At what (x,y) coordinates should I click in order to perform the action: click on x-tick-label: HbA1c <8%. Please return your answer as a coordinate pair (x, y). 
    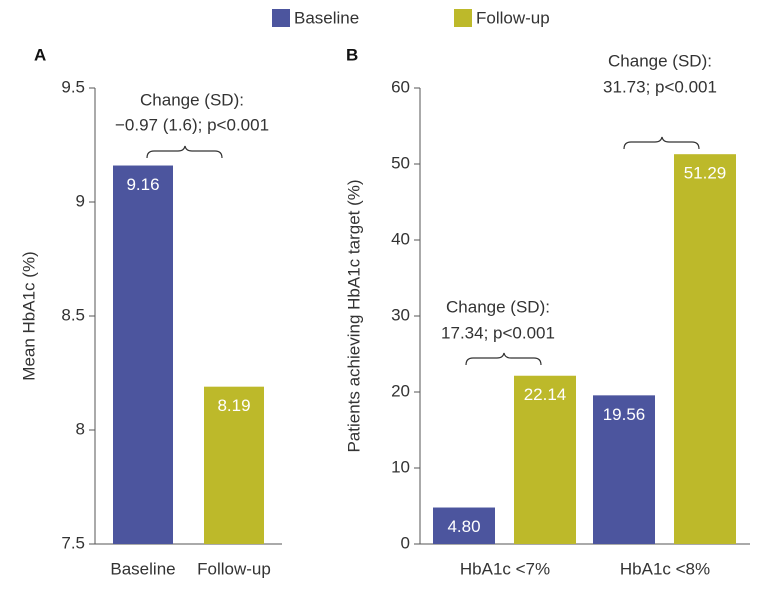
    Looking at the image, I should click on (665, 568).